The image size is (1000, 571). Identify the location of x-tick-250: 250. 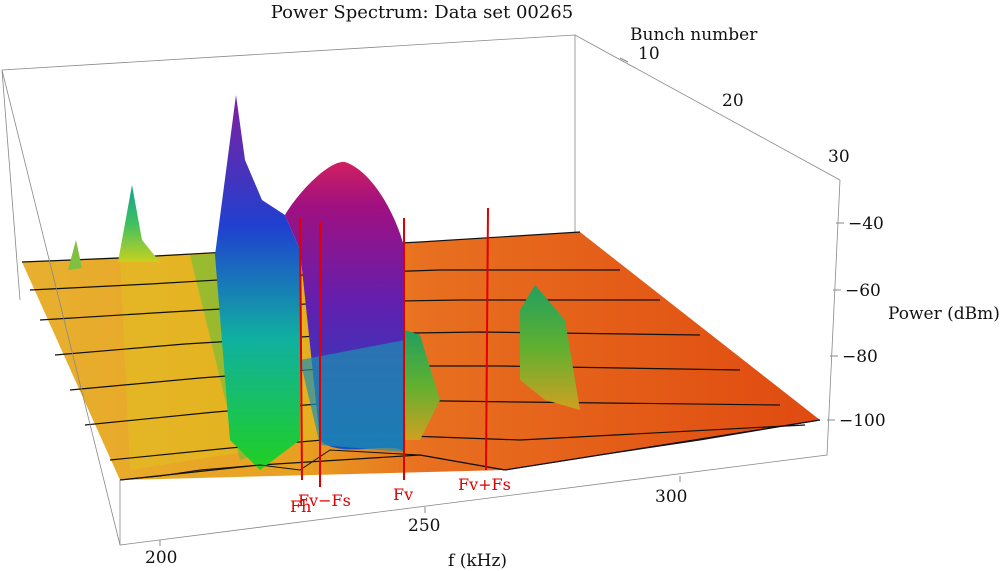
(424, 526).